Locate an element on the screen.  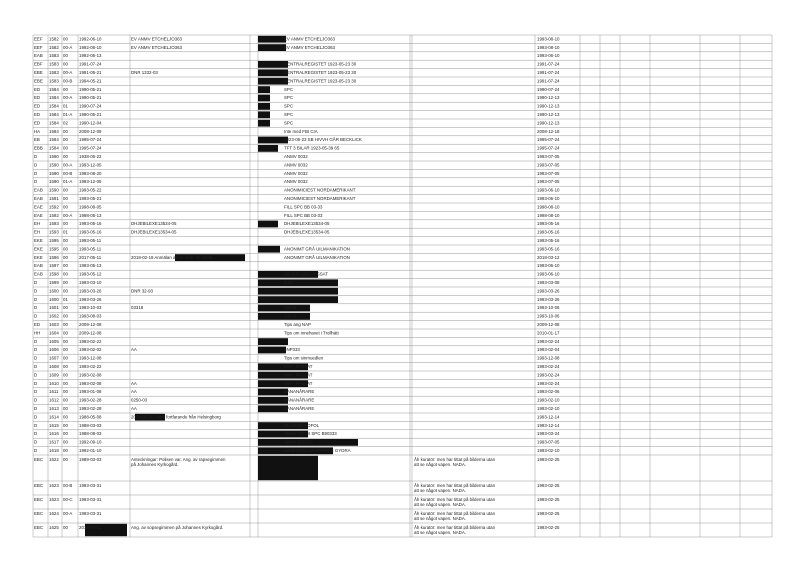
cell-text: 1993-02-06 is located at coordinates (548, 391).